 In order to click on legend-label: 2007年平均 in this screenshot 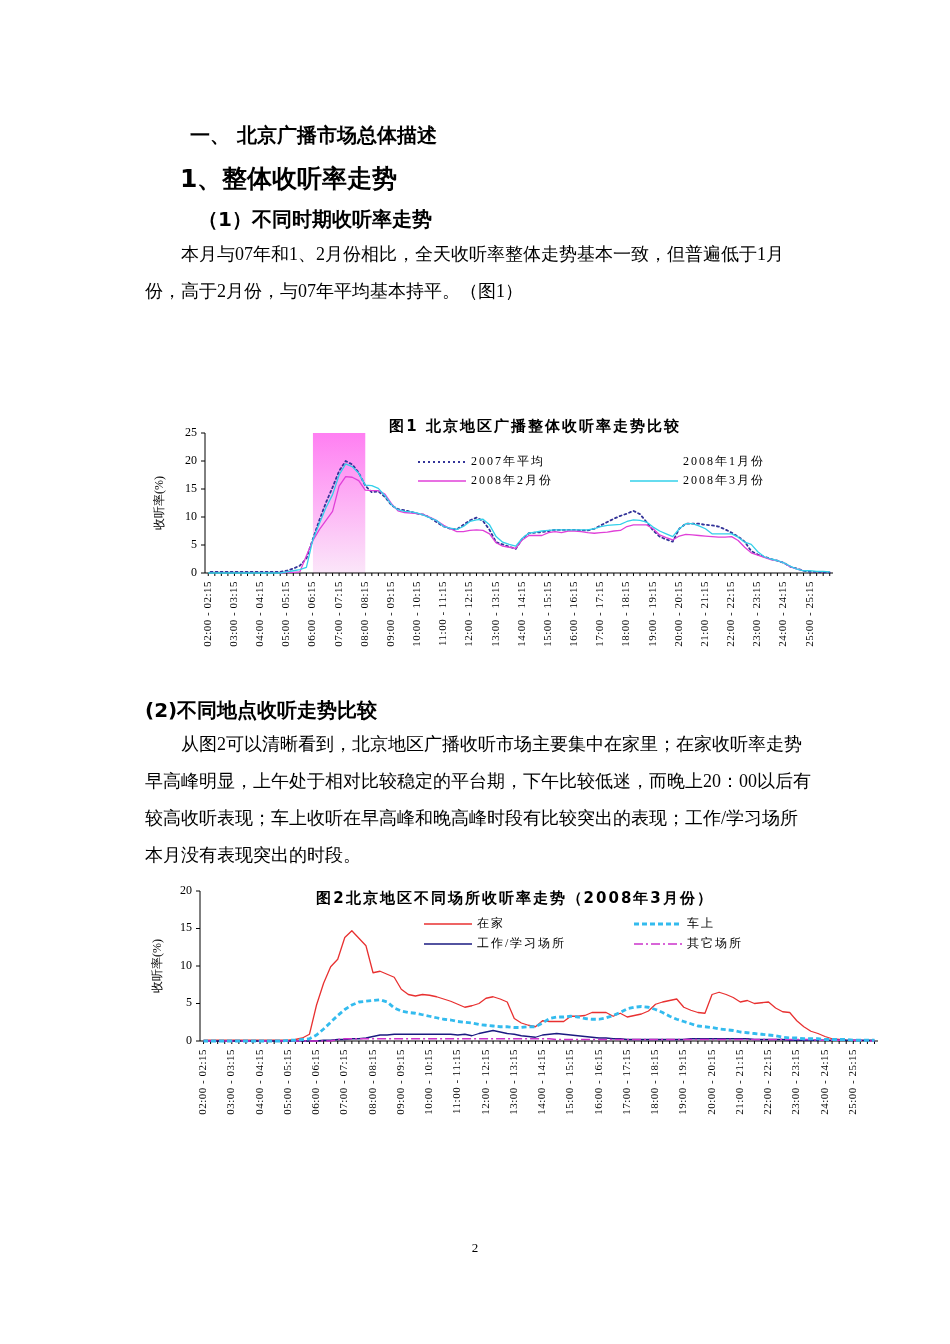, I will do `click(508, 460)`.